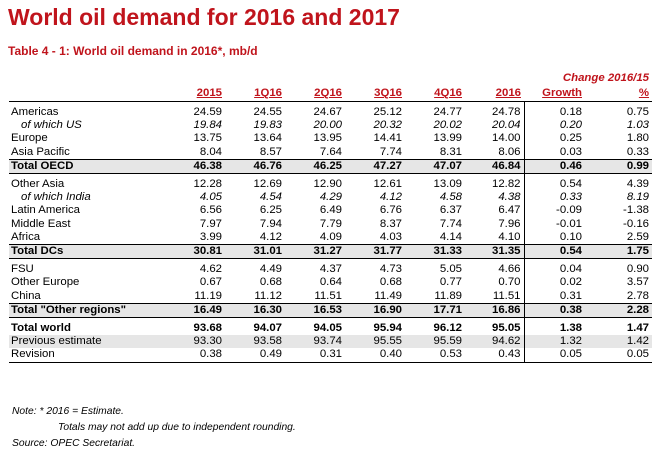 This screenshot has width=667, height=462. I want to click on table-cell: 46.25, so click(315, 166).